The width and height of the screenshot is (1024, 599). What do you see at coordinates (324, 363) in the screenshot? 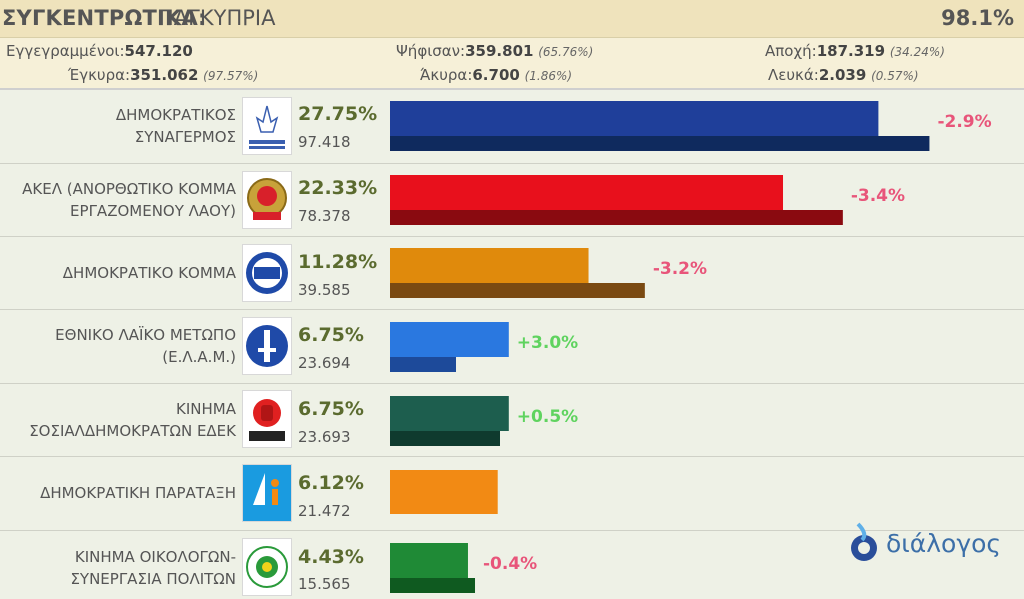
I see `party-votes-elam: 23.694` at bounding box center [324, 363].